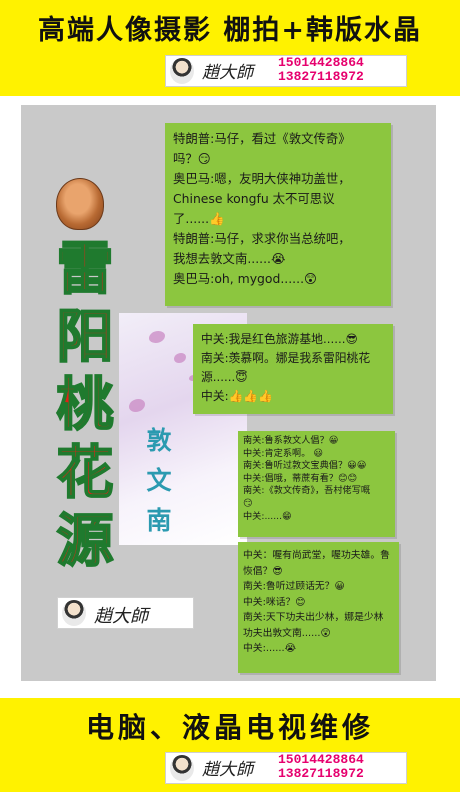  What do you see at coordinates (245, 278) in the screenshot?
I see `chat-line: 奥巴马:oh, mygod......😲` at bounding box center [245, 278].